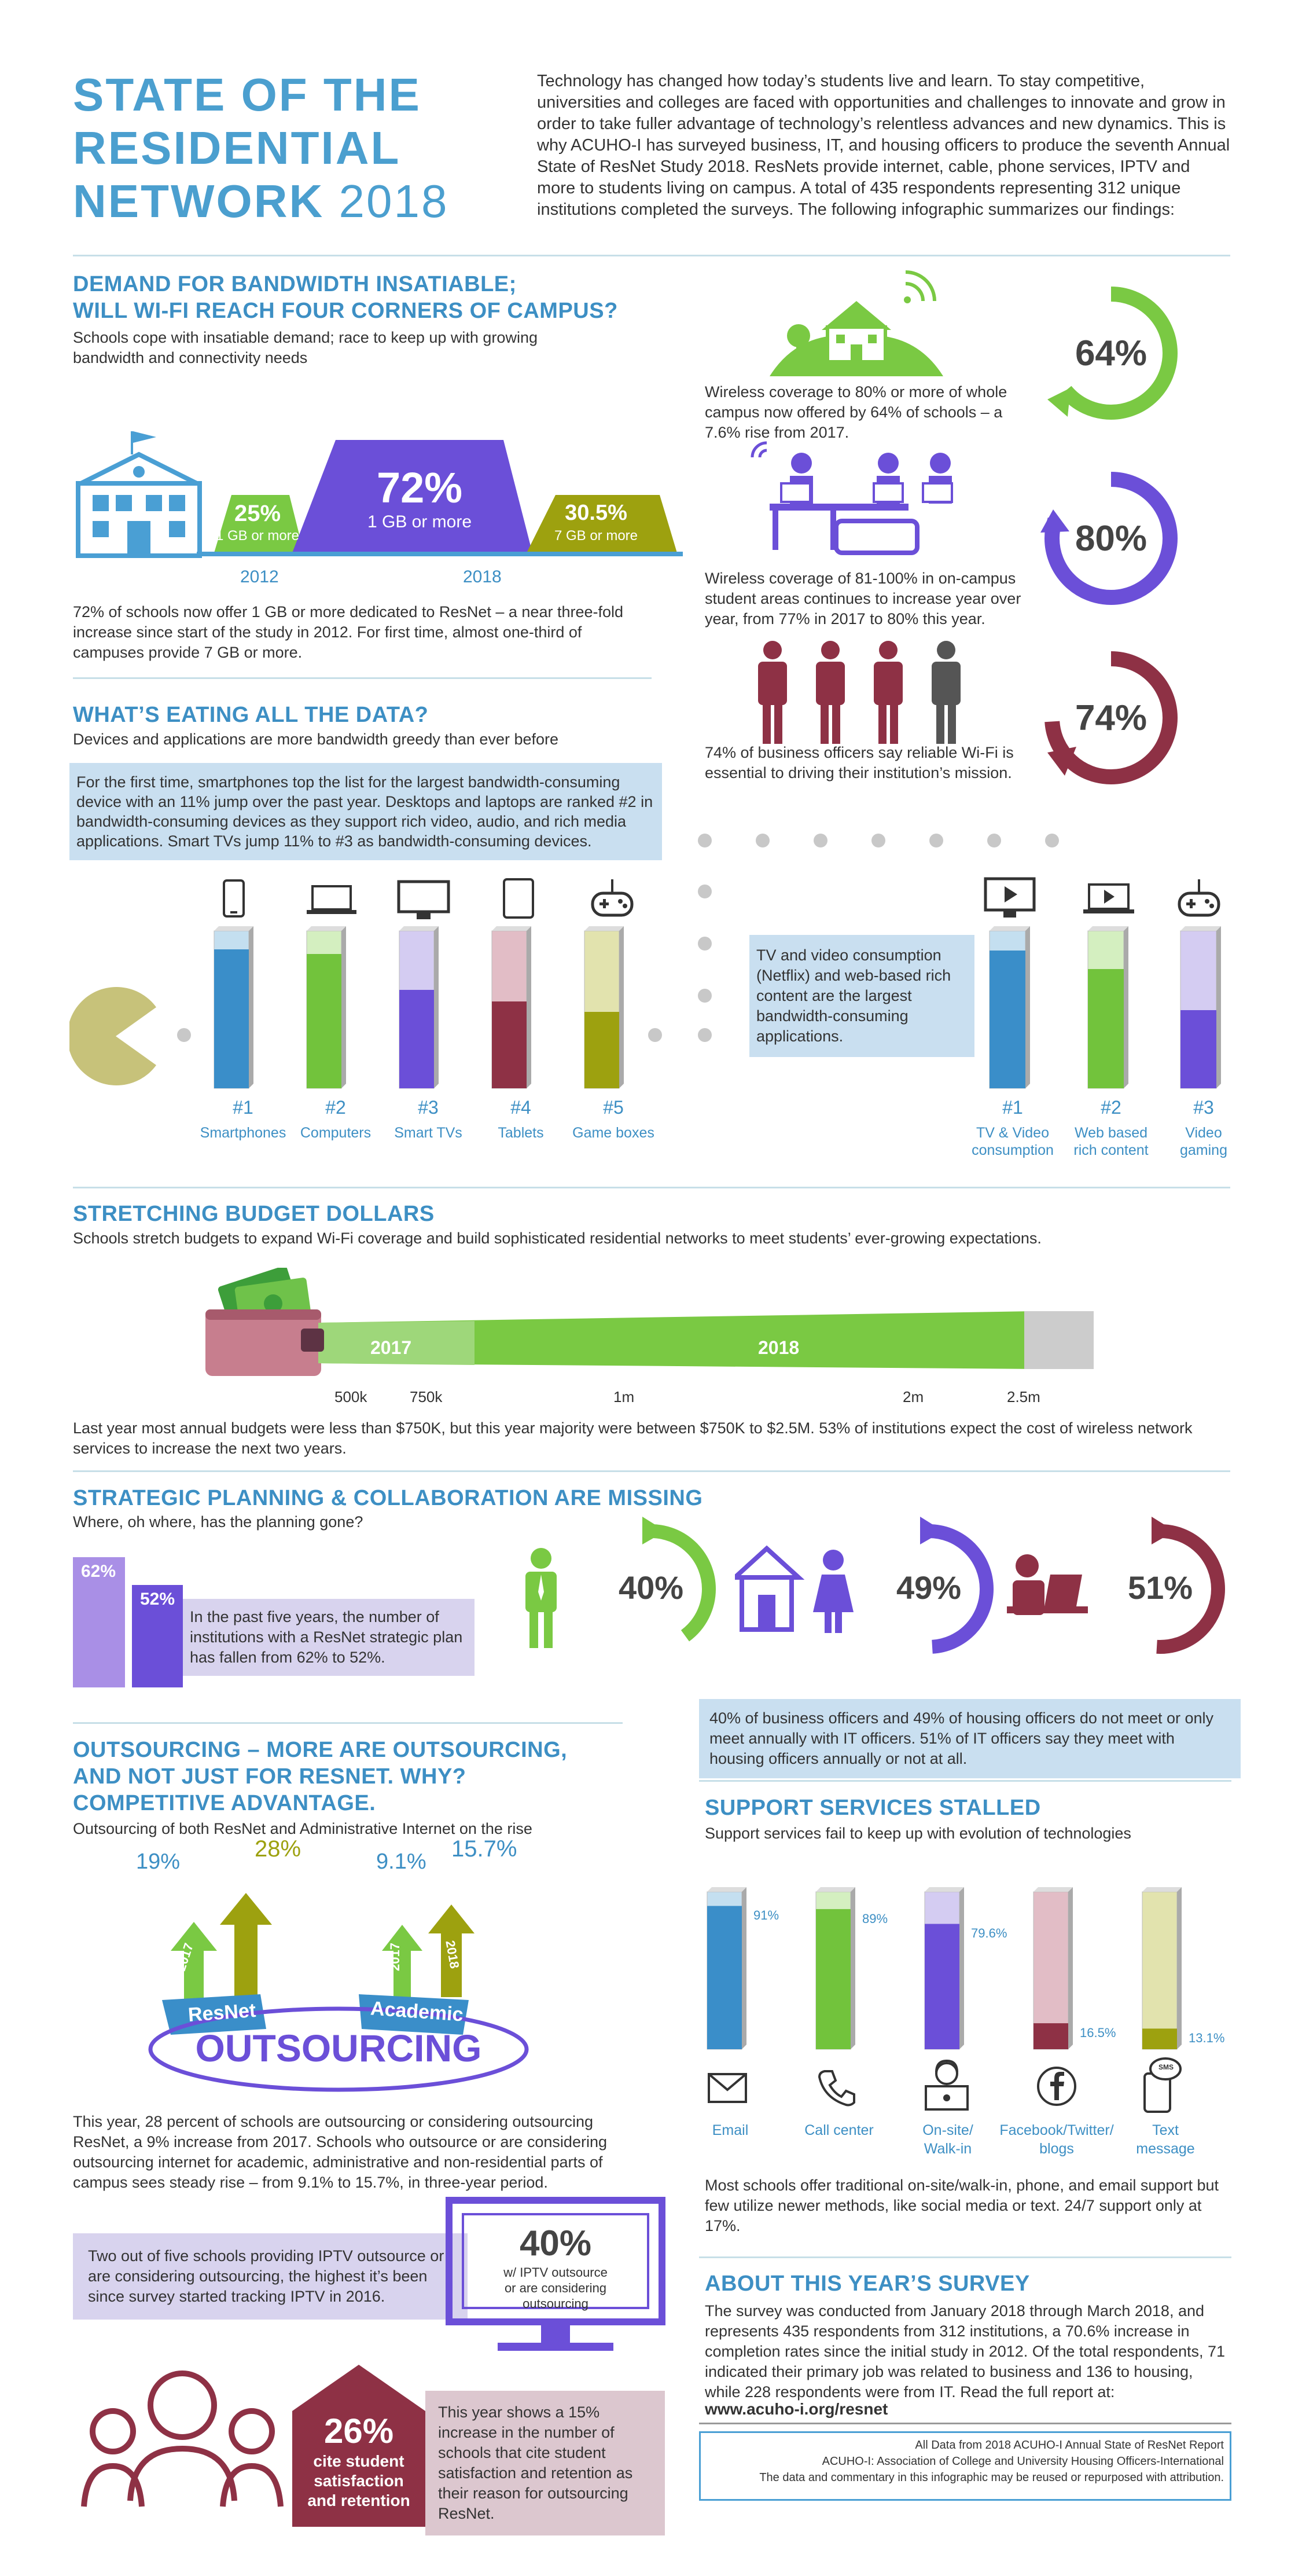 The width and height of the screenshot is (1302, 2576). What do you see at coordinates (852, 498) in the screenshot?
I see `students-computers-icon` at bounding box center [852, 498].